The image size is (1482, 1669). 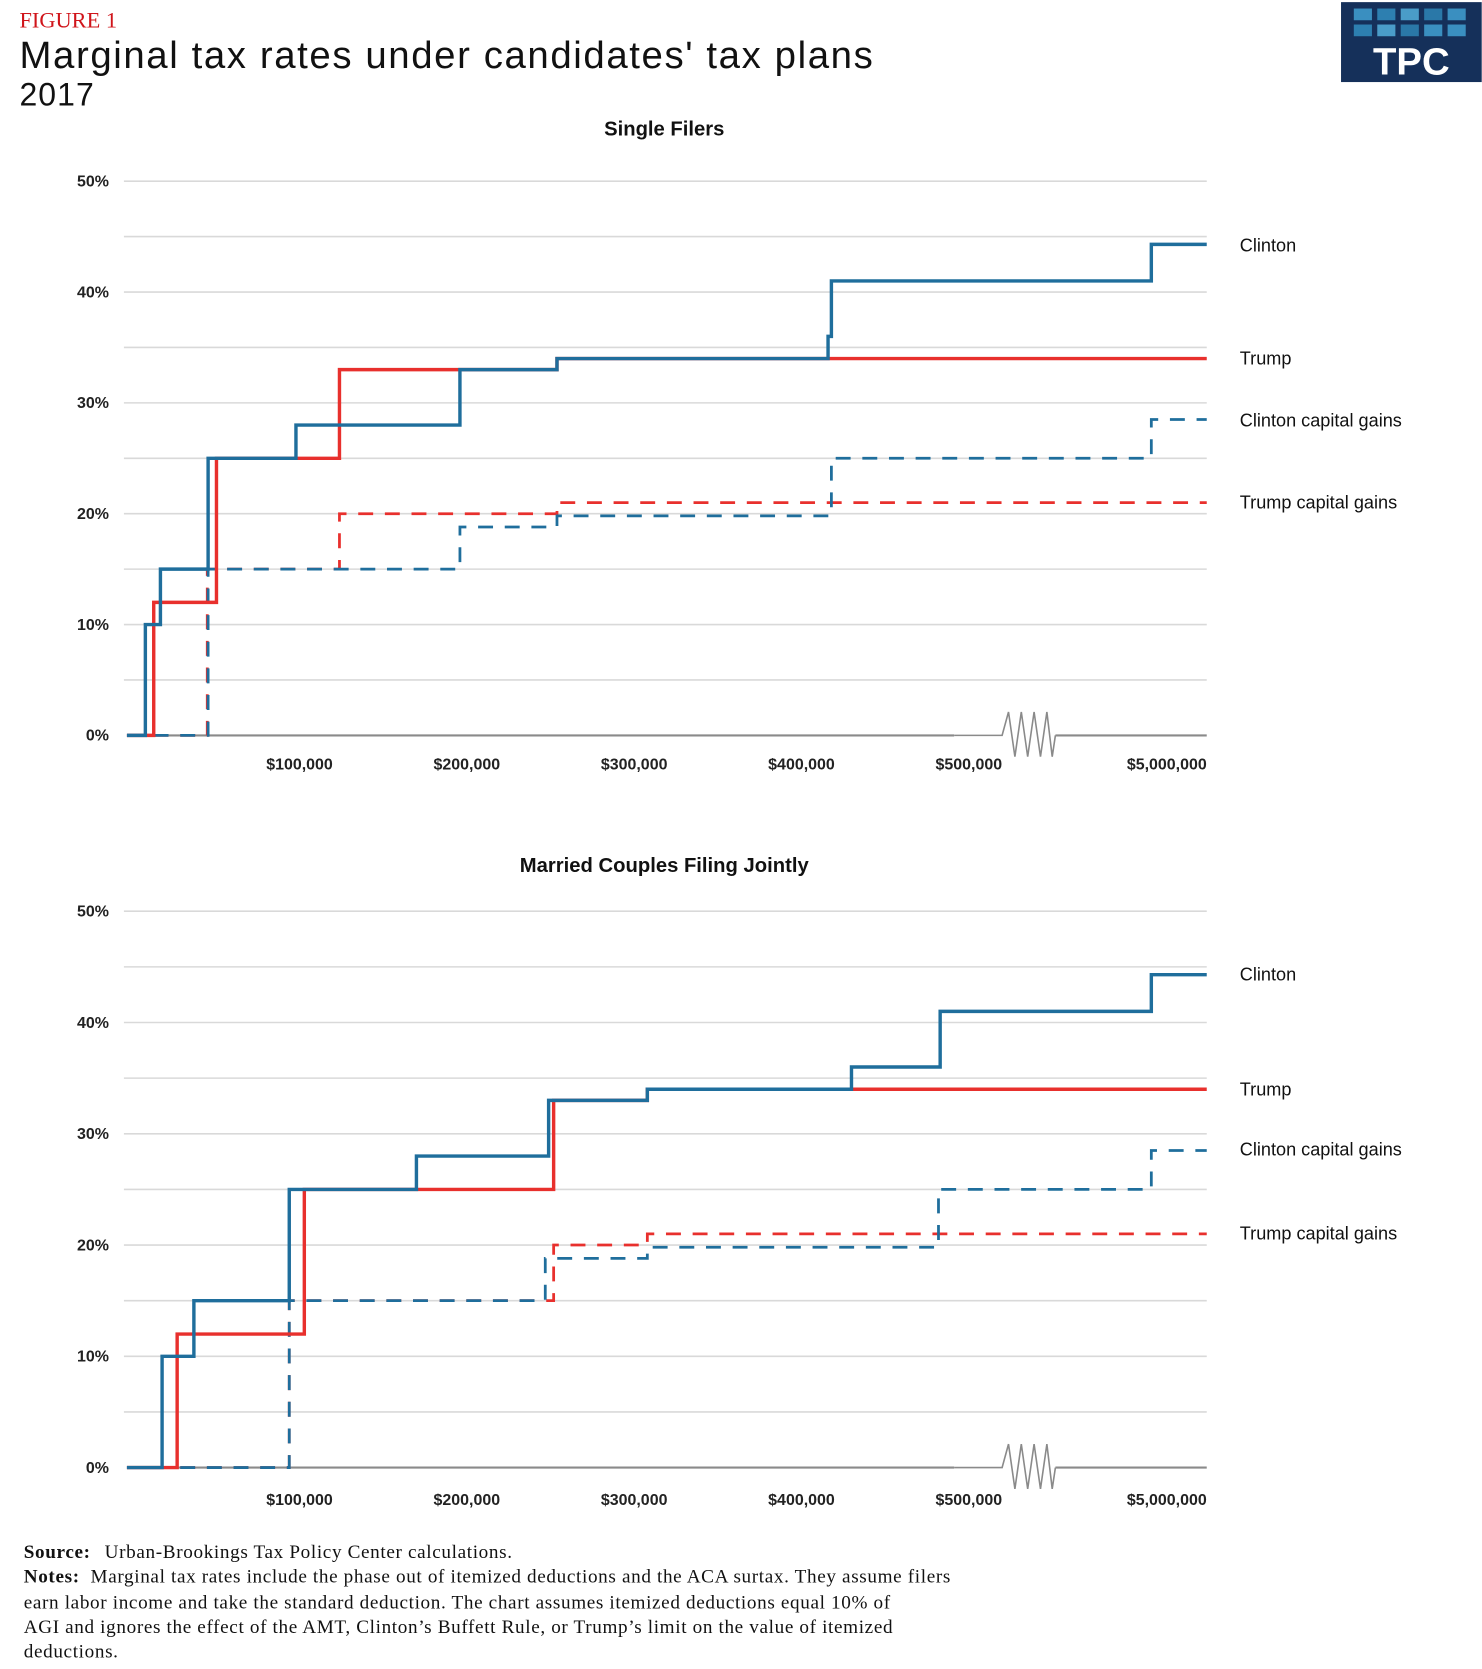 I want to click on tpc-logo: TPC, so click(x=1411, y=43).